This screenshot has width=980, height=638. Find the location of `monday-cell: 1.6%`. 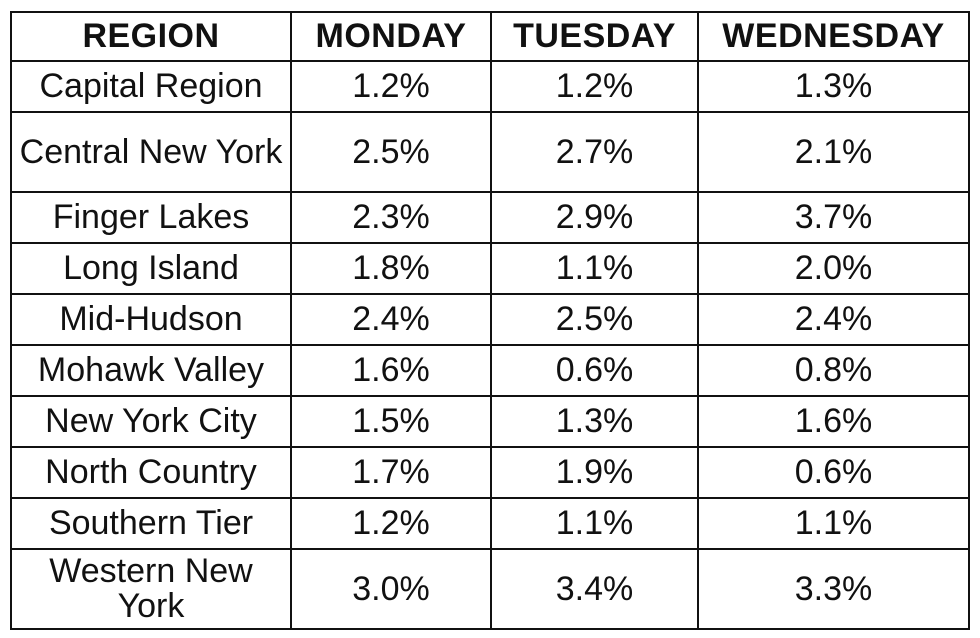

monday-cell: 1.6% is located at coordinates (391, 370).